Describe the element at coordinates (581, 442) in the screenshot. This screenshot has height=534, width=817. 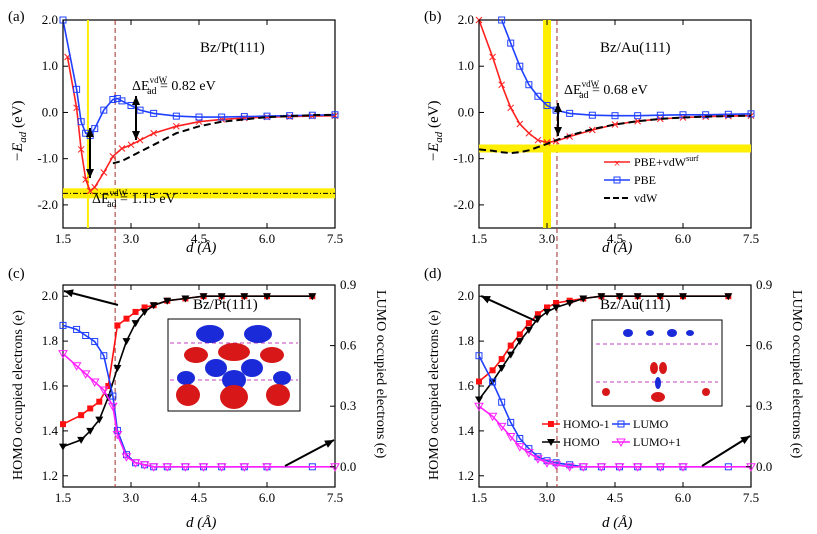
I see `legend-homo: HOMO` at that location.